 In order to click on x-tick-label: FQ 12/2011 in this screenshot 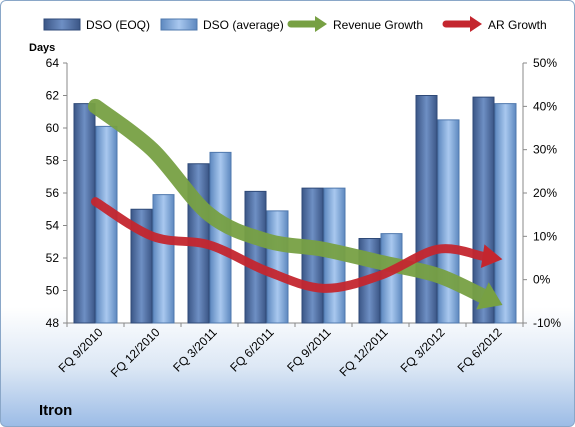, I will do `click(364, 352)`.